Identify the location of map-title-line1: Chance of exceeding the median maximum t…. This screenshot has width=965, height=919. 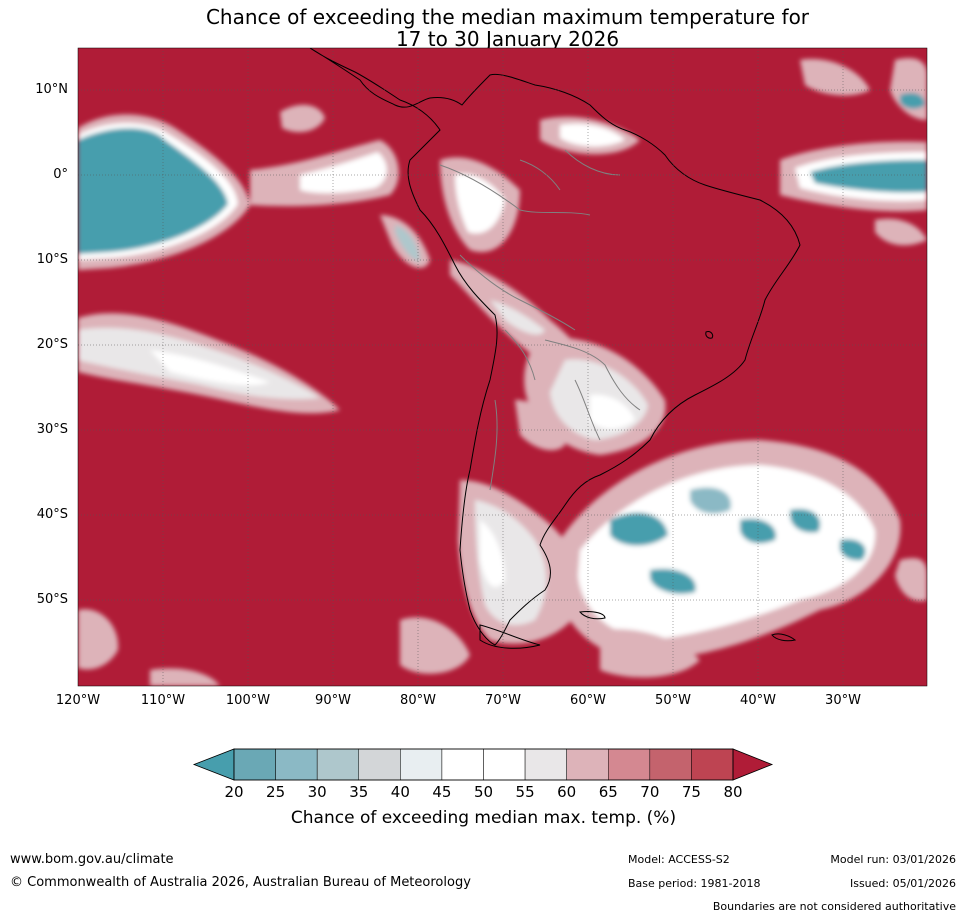
(507, 17).